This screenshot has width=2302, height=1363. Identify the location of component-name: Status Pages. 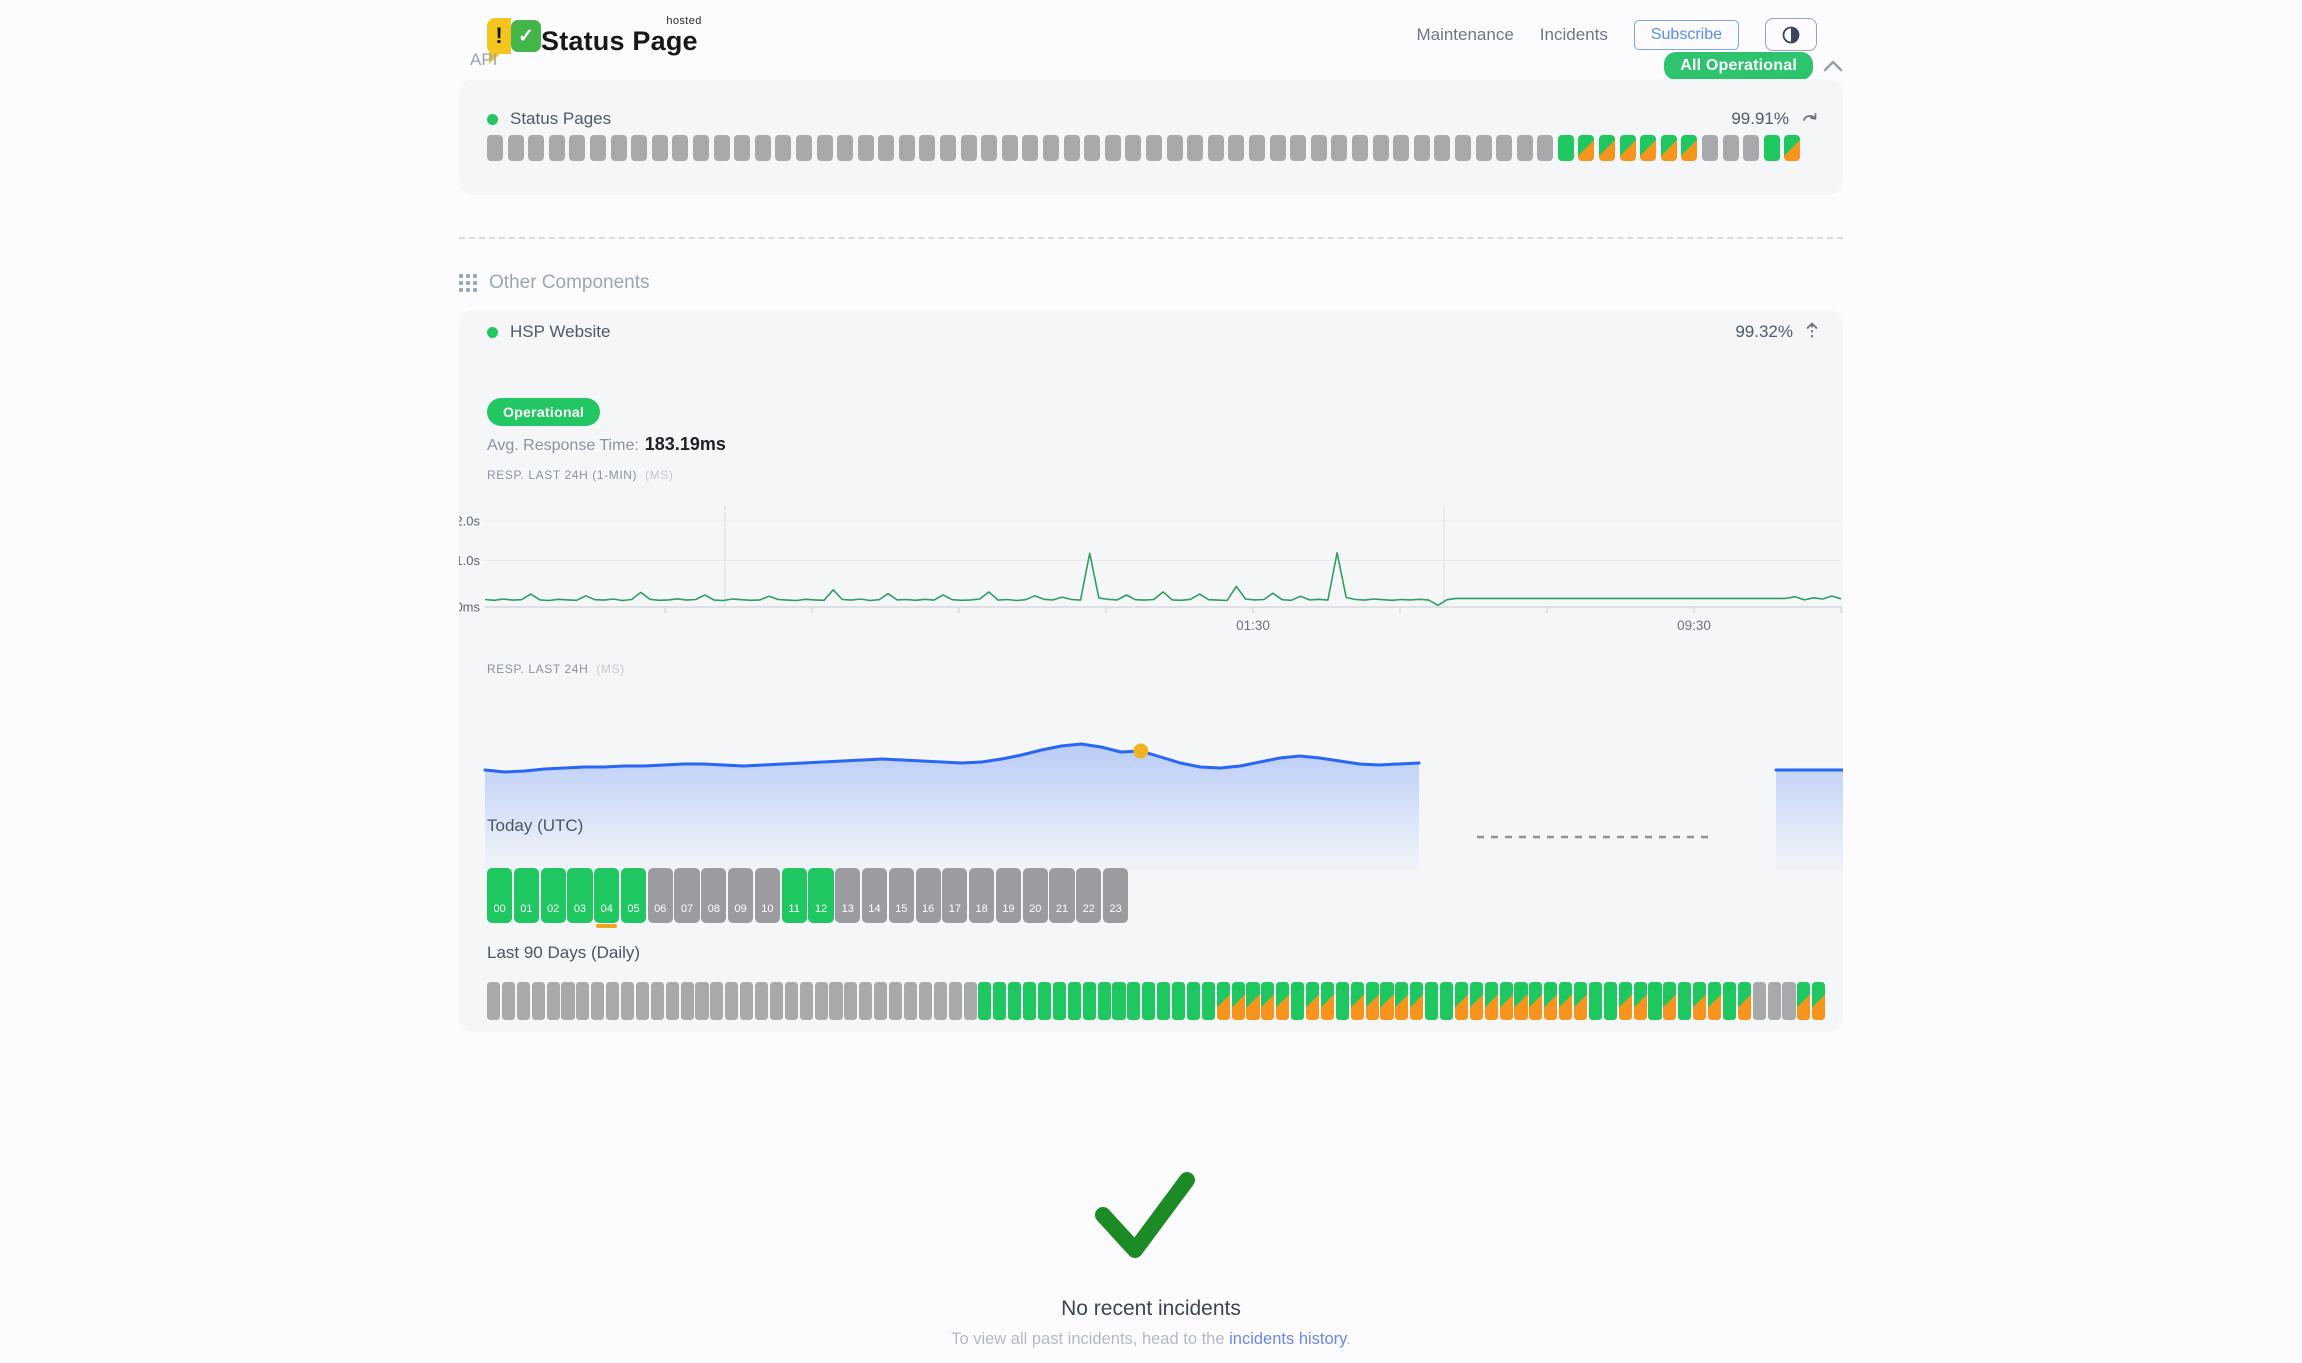
(561, 118).